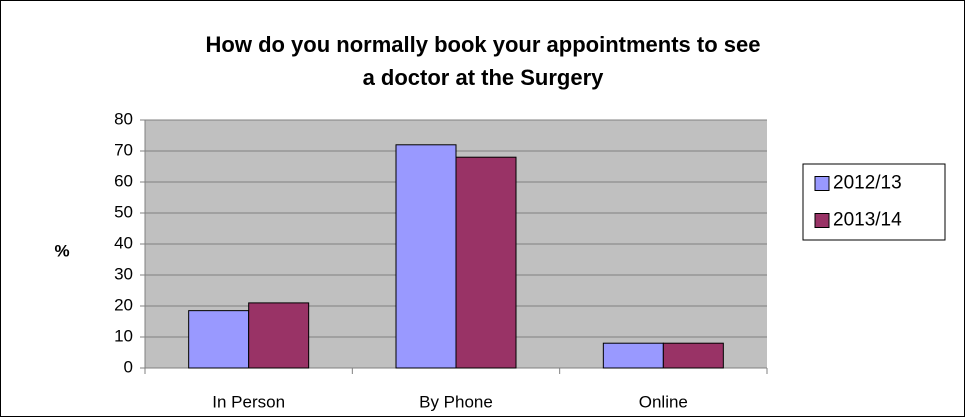 This screenshot has width=966, height=418. What do you see at coordinates (456, 401) in the screenshot?
I see `x-tick-label: By Phone` at bounding box center [456, 401].